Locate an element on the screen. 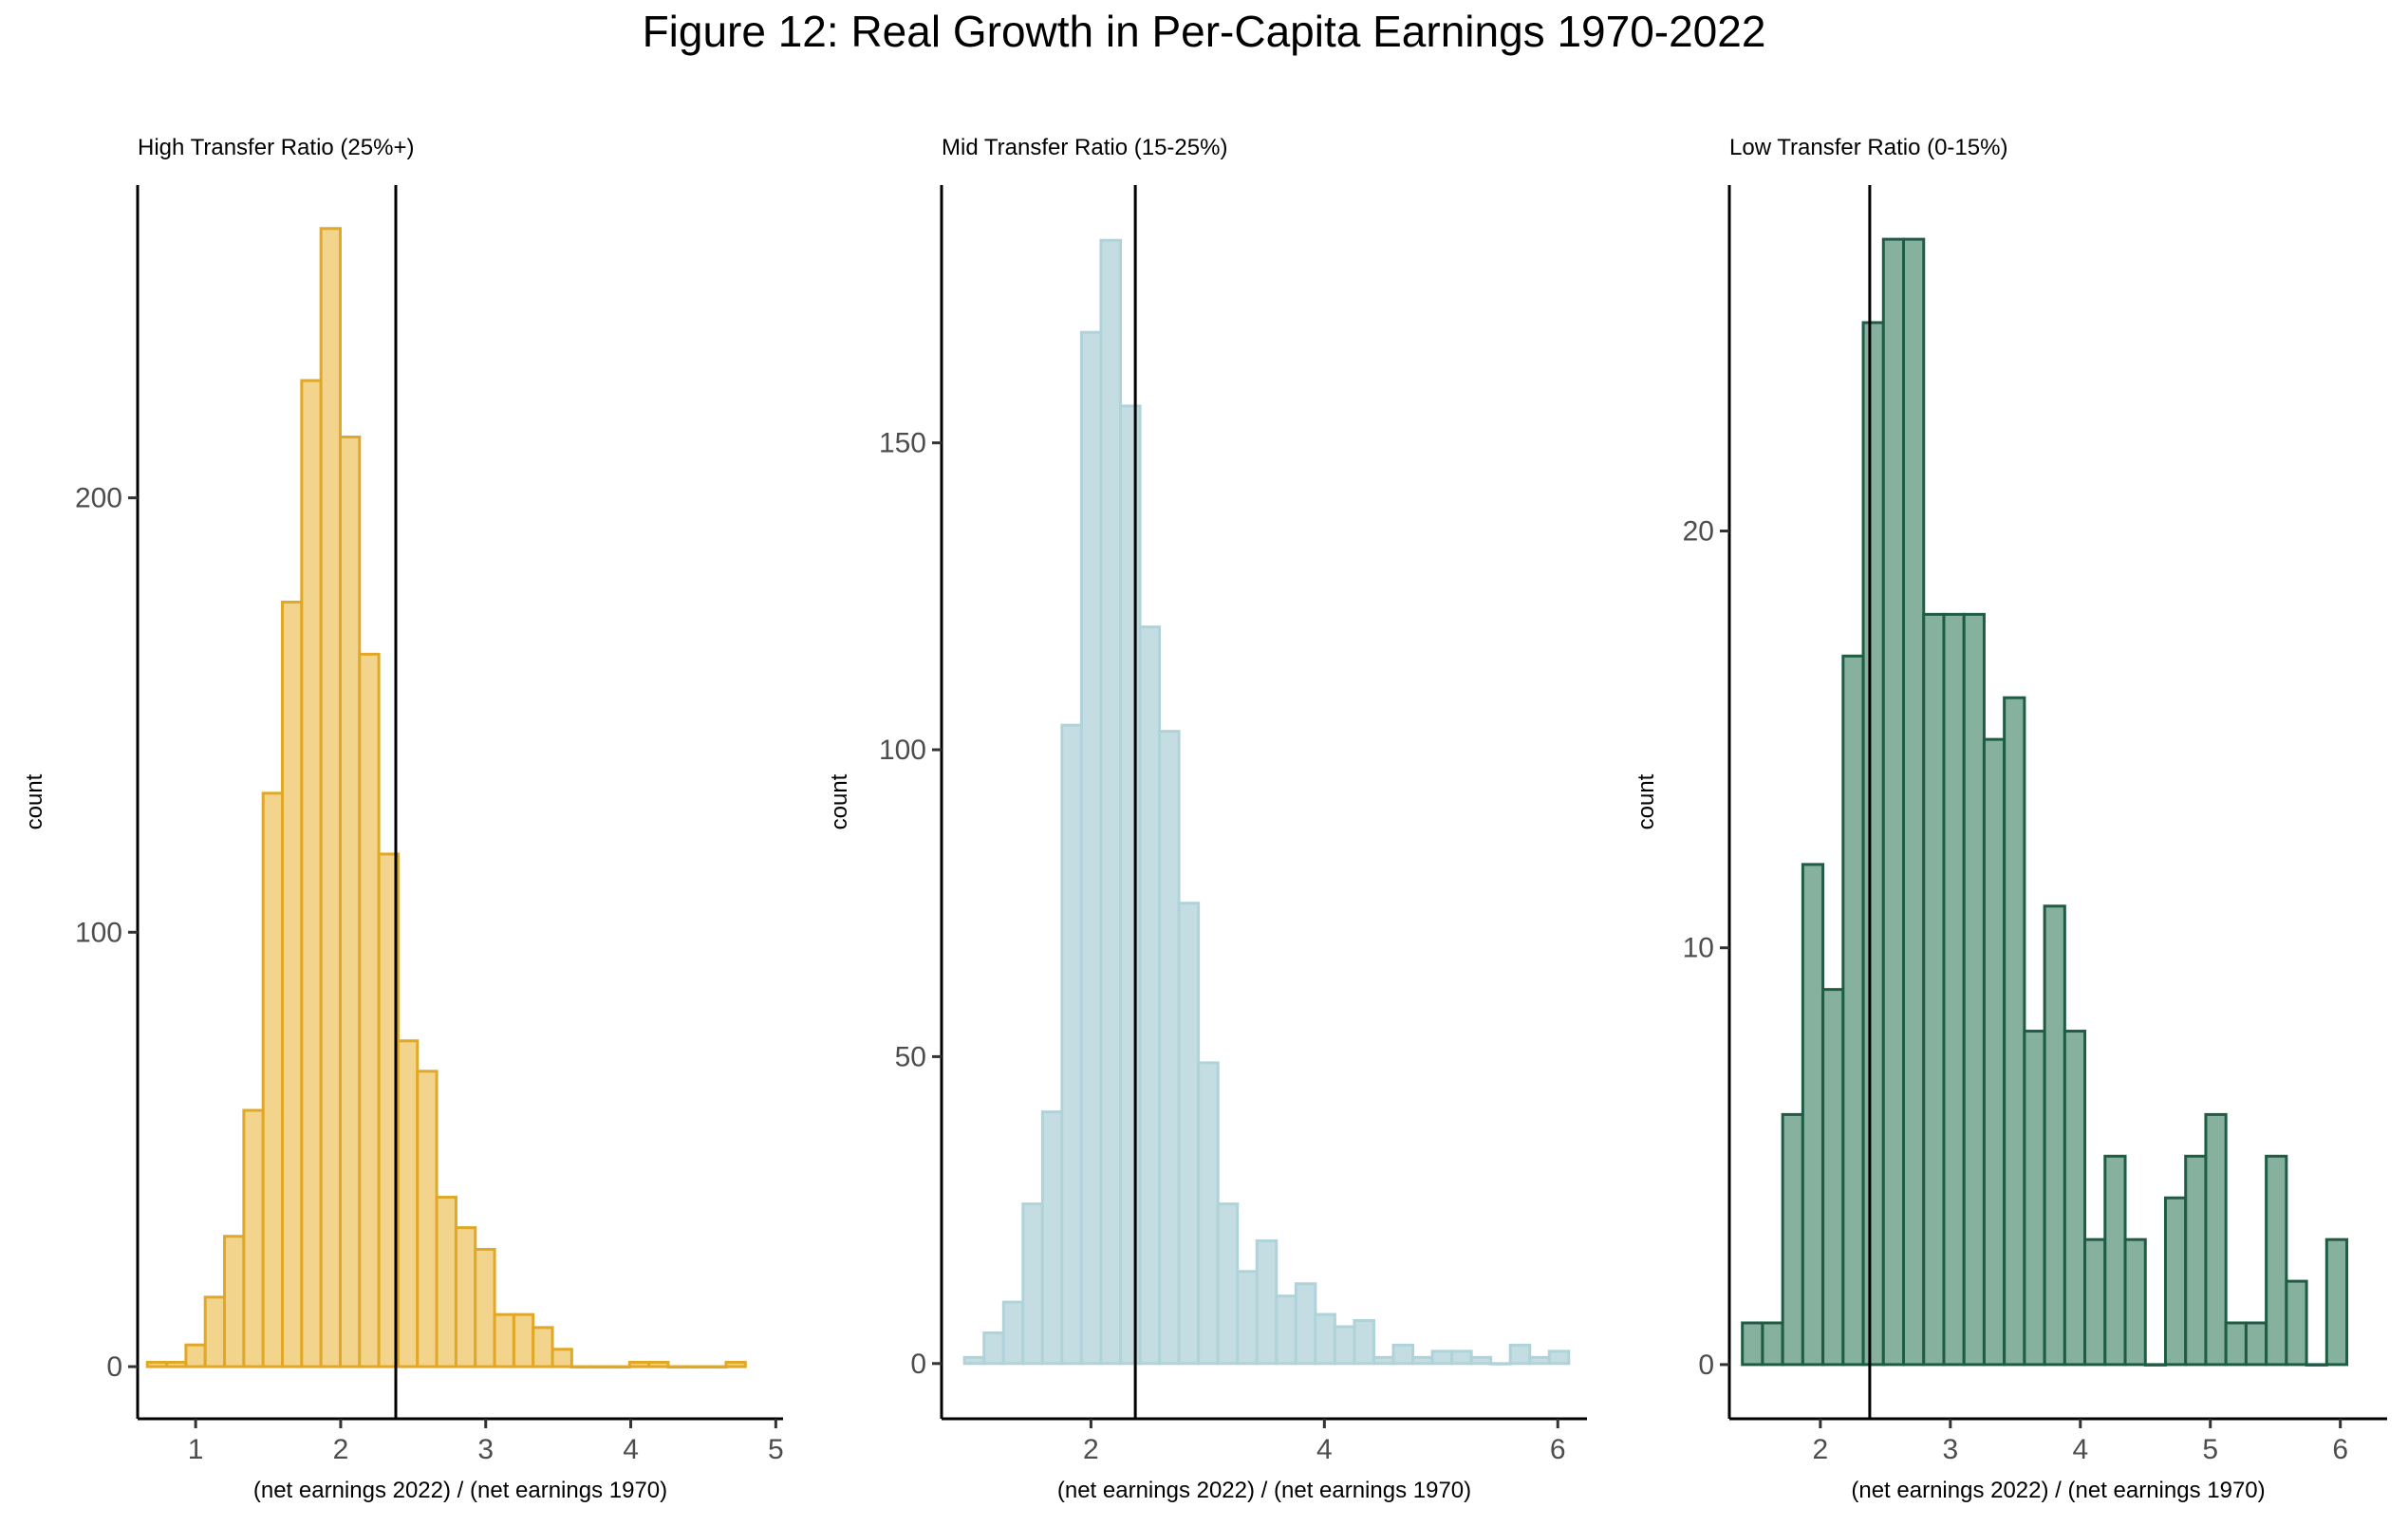 This screenshot has height=1526, width=2408. y-tick-label: 10 is located at coordinates (1699, 949).